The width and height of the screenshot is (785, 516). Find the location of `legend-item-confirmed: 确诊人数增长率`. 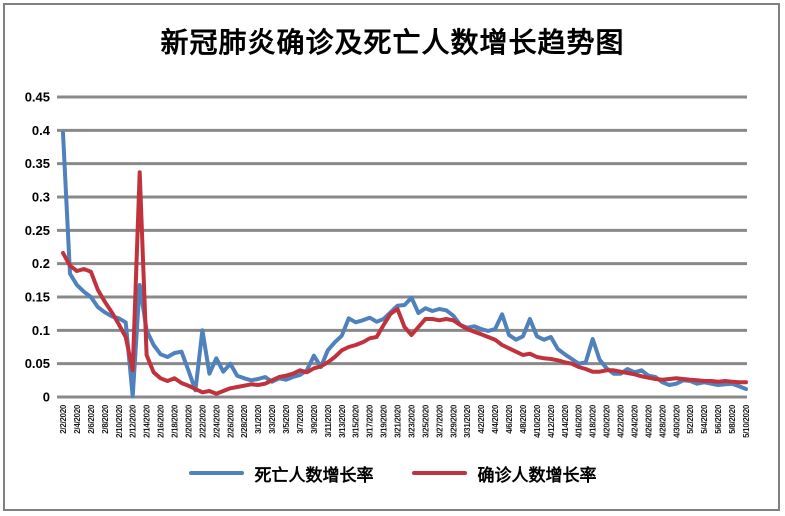

legend-item-confirmed: 确诊人数增长率 is located at coordinates (504, 473).